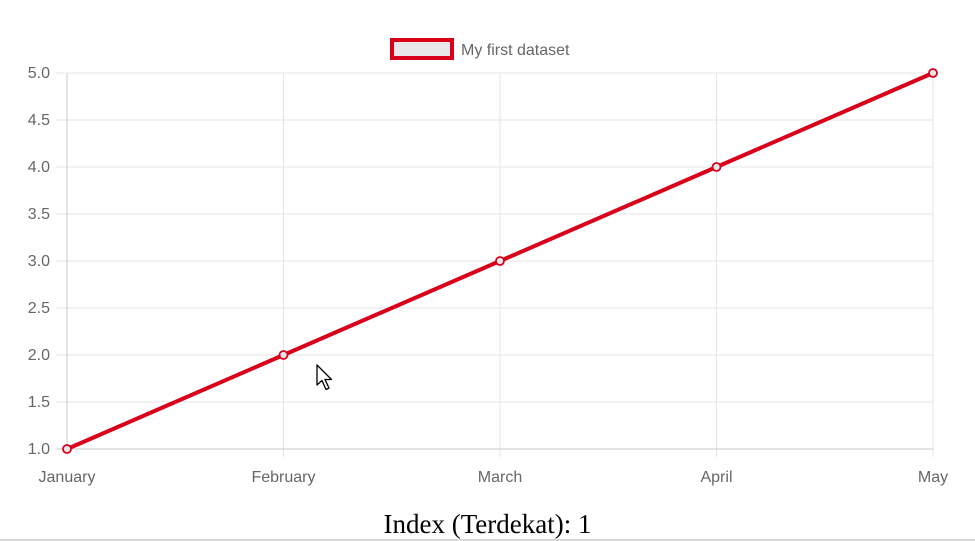 Image resolution: width=975 pixels, height=541 pixels. I want to click on y-axis-tick-labels: 1.0 1.5 2.0 2.5 3.0 3.5 4.0 4.5 5.0, so click(39, 261).